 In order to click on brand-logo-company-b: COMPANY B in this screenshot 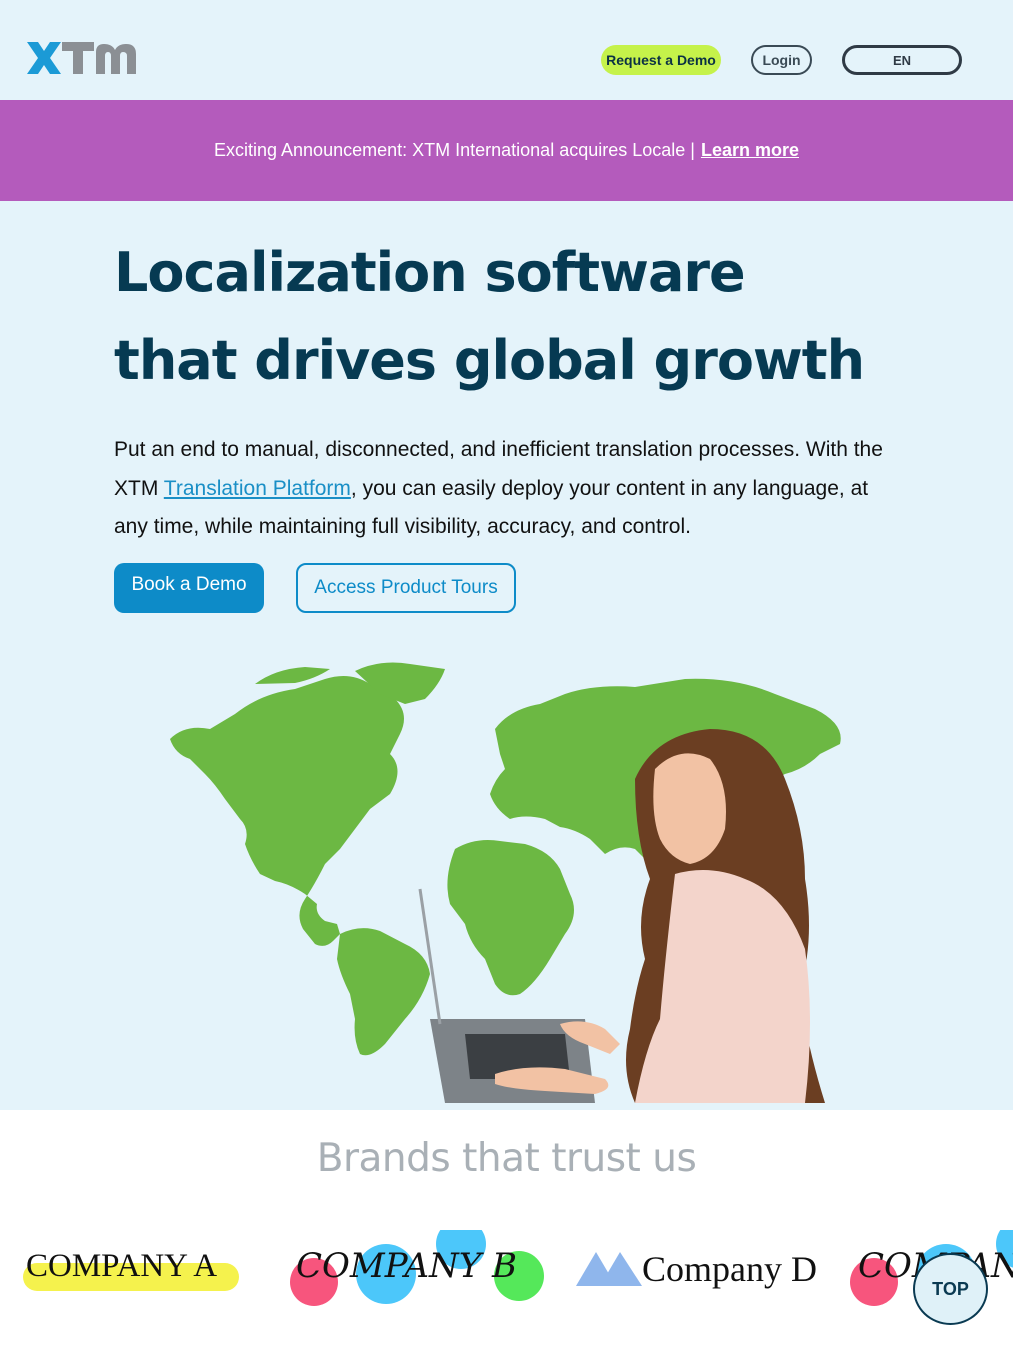, I will do `click(418, 1270)`.